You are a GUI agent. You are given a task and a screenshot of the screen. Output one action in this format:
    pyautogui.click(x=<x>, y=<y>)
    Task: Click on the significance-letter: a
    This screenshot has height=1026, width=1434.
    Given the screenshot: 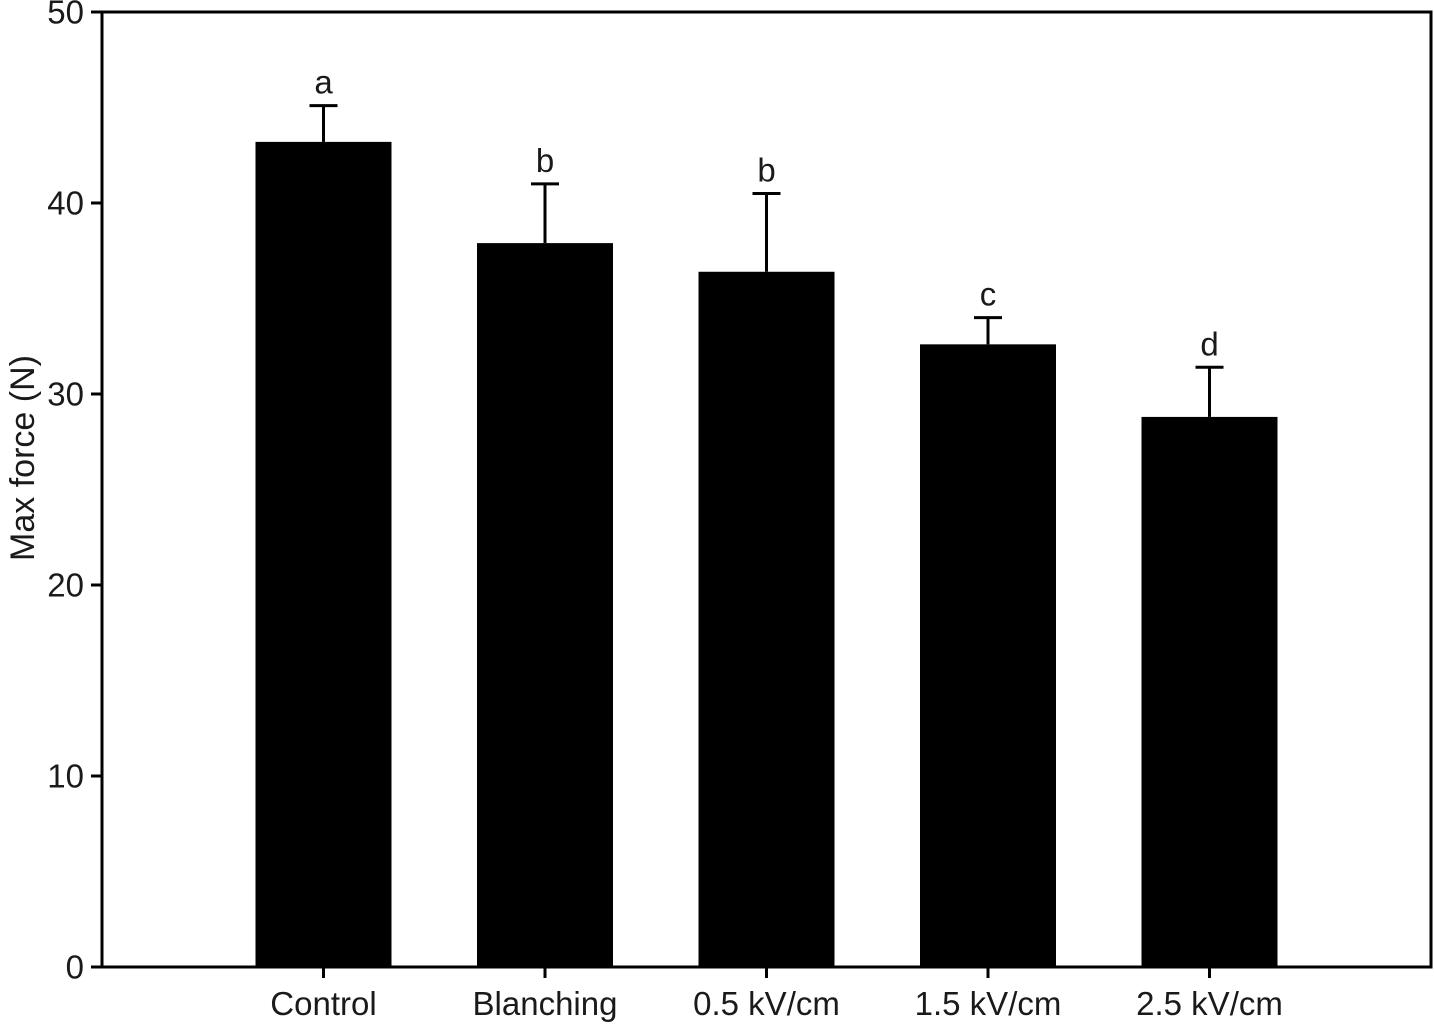 What is the action you would take?
    pyautogui.click(x=323, y=82)
    